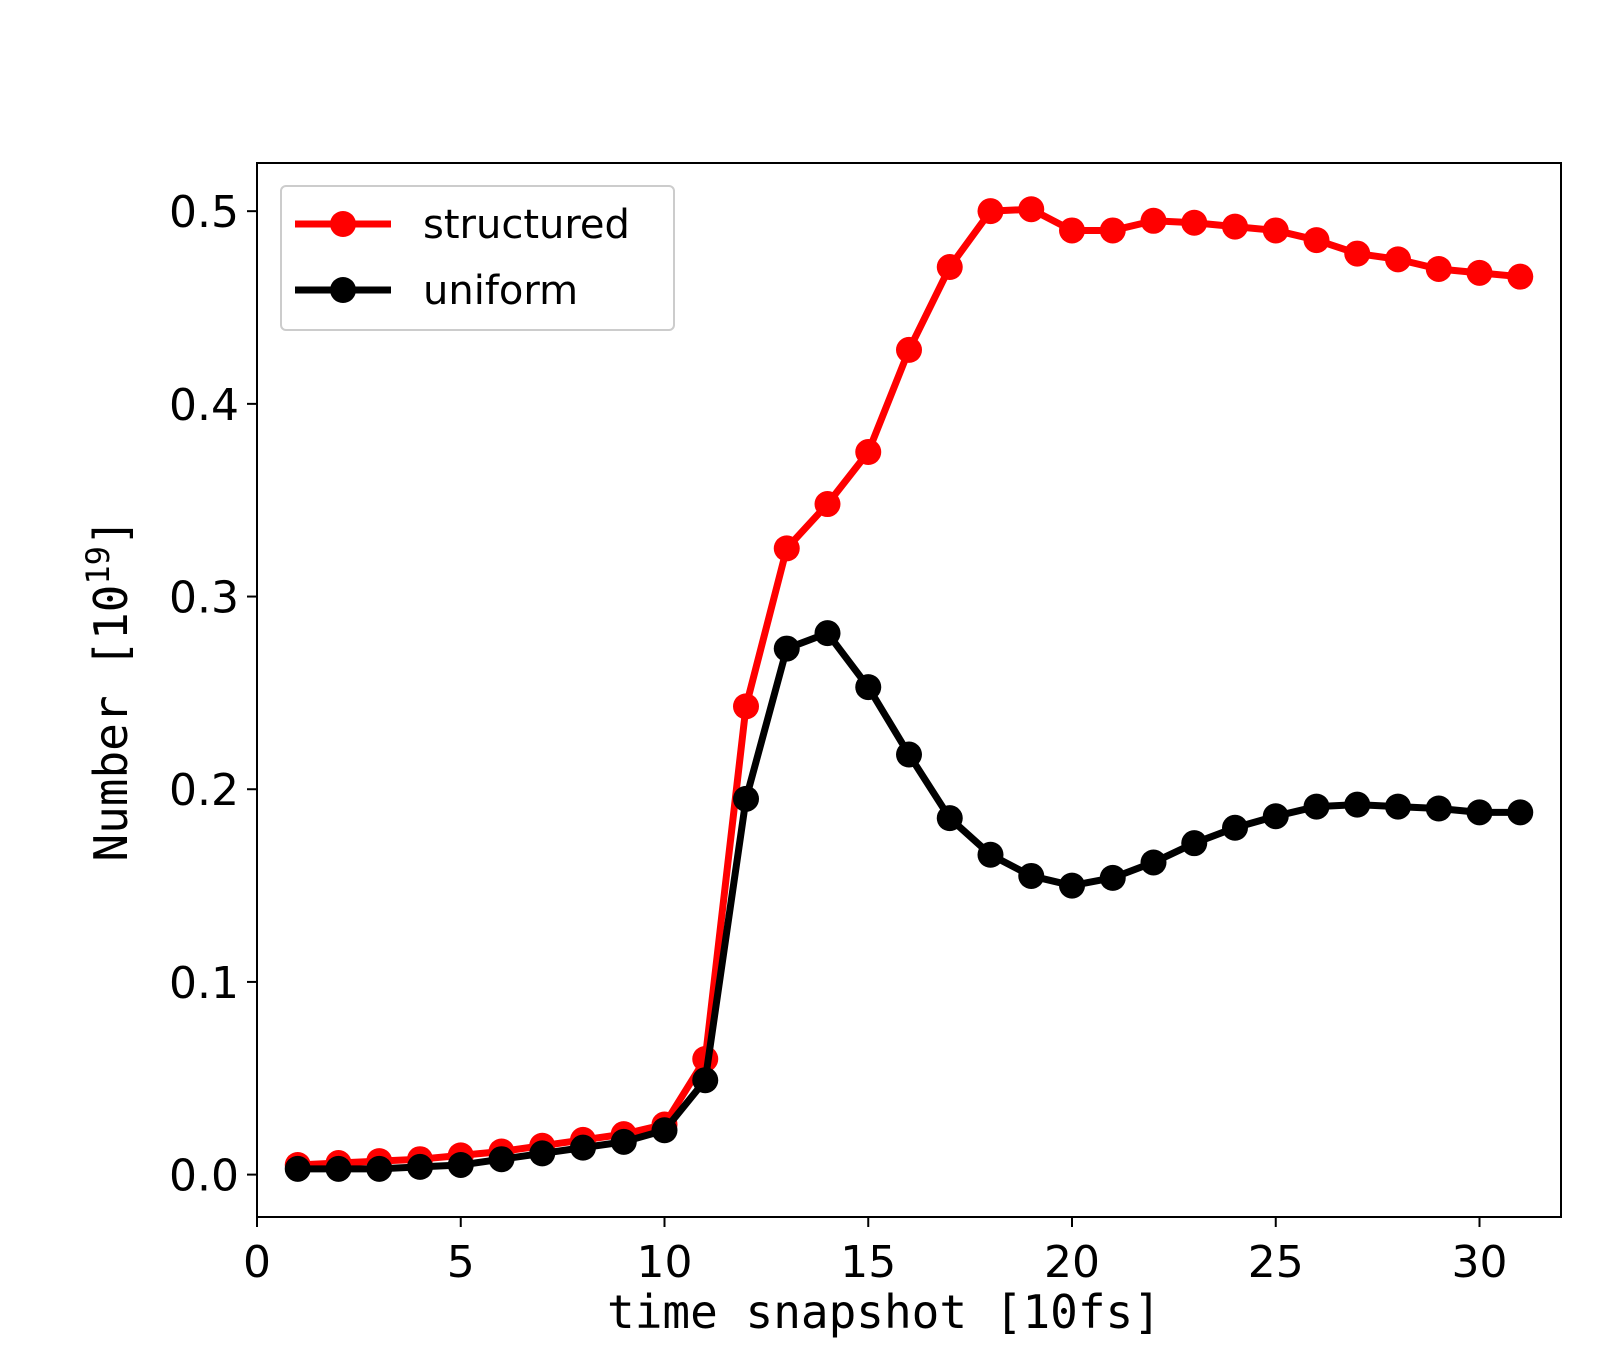 The height and width of the screenshot is (1360, 1600). I want to click on y-axis-label: Number [1019], so click(108, 689).